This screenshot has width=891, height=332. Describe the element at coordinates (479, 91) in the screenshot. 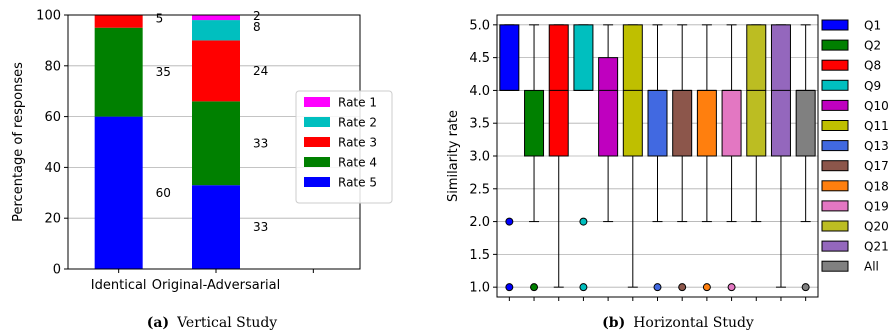

I see `y-tick-label: 4.0` at that location.